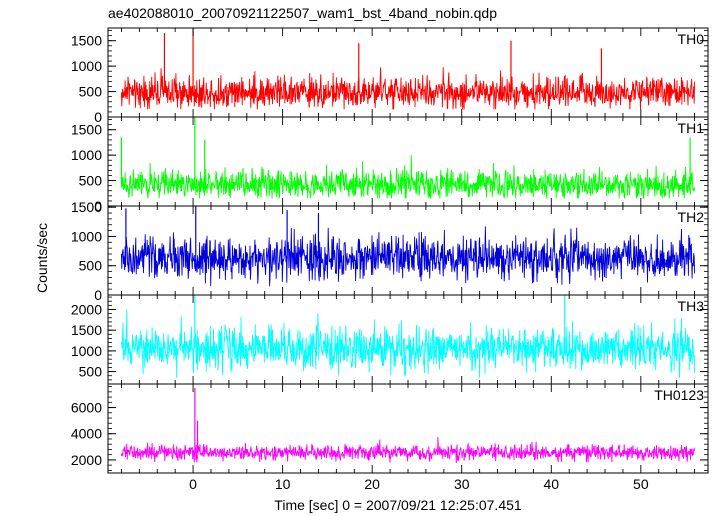 This screenshot has width=717, height=516. Describe the element at coordinates (408, 450) in the screenshot. I see `trace-th0123` at that location.